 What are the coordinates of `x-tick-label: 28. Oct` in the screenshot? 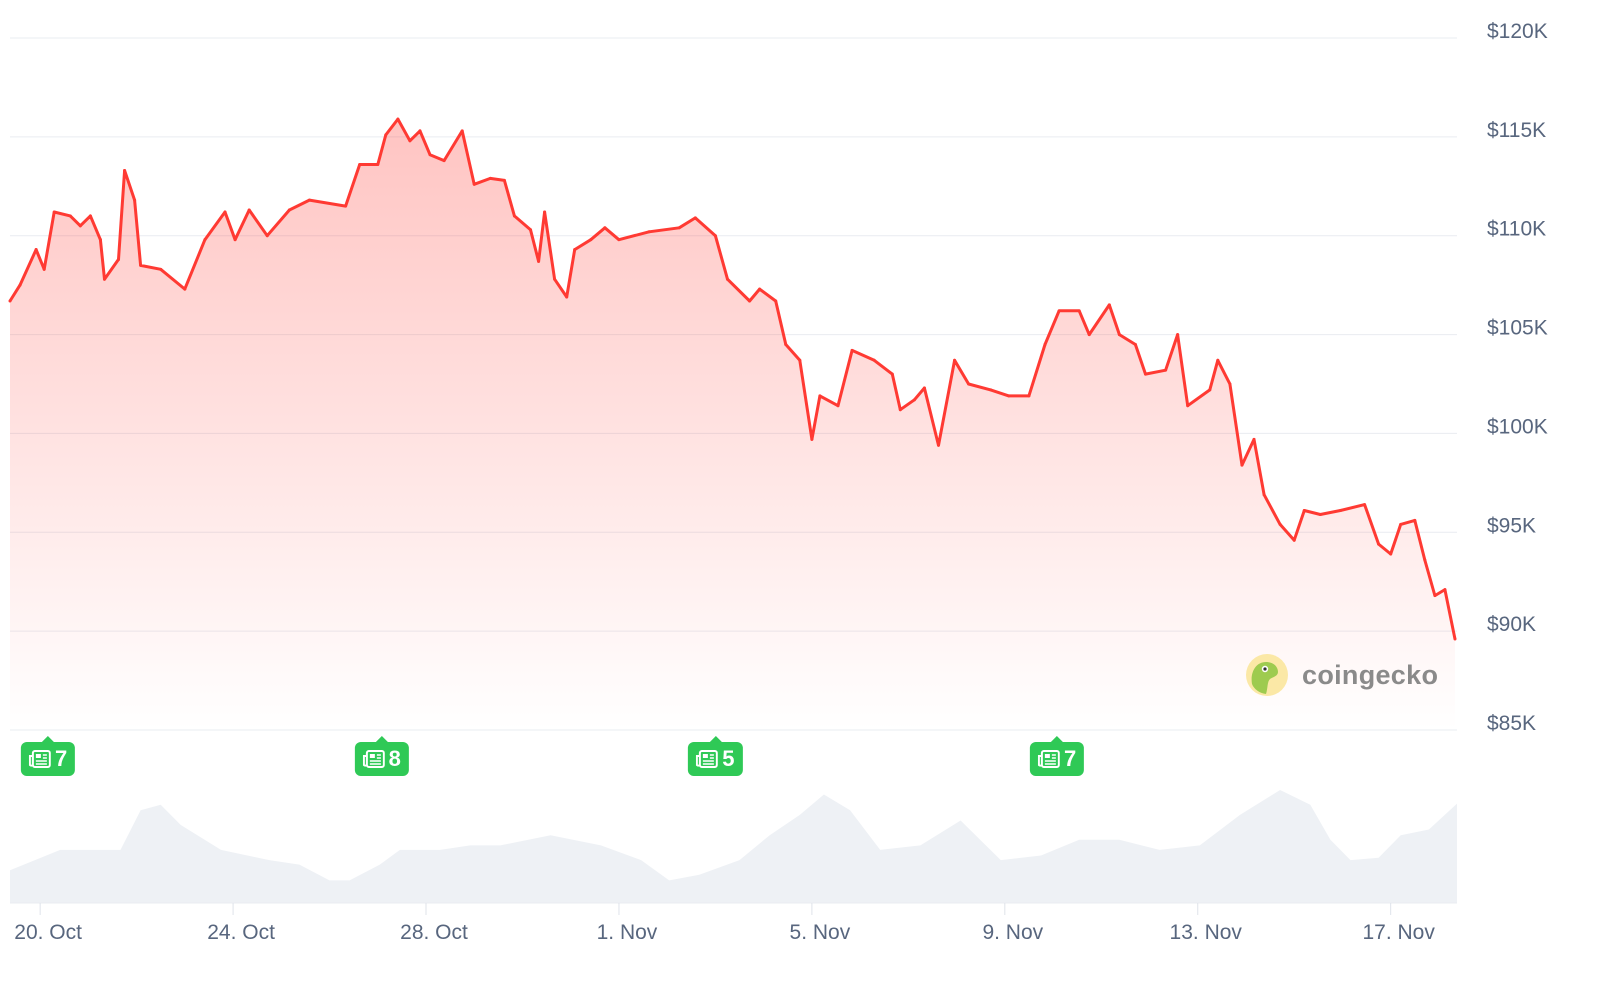 It's located at (434, 932).